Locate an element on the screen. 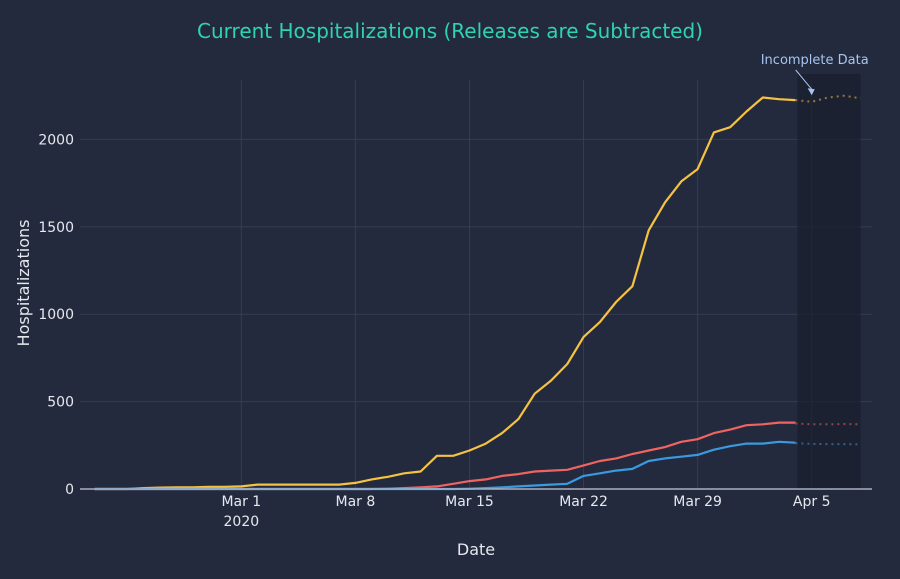  annotation-arrow-head is located at coordinates (811, 92).